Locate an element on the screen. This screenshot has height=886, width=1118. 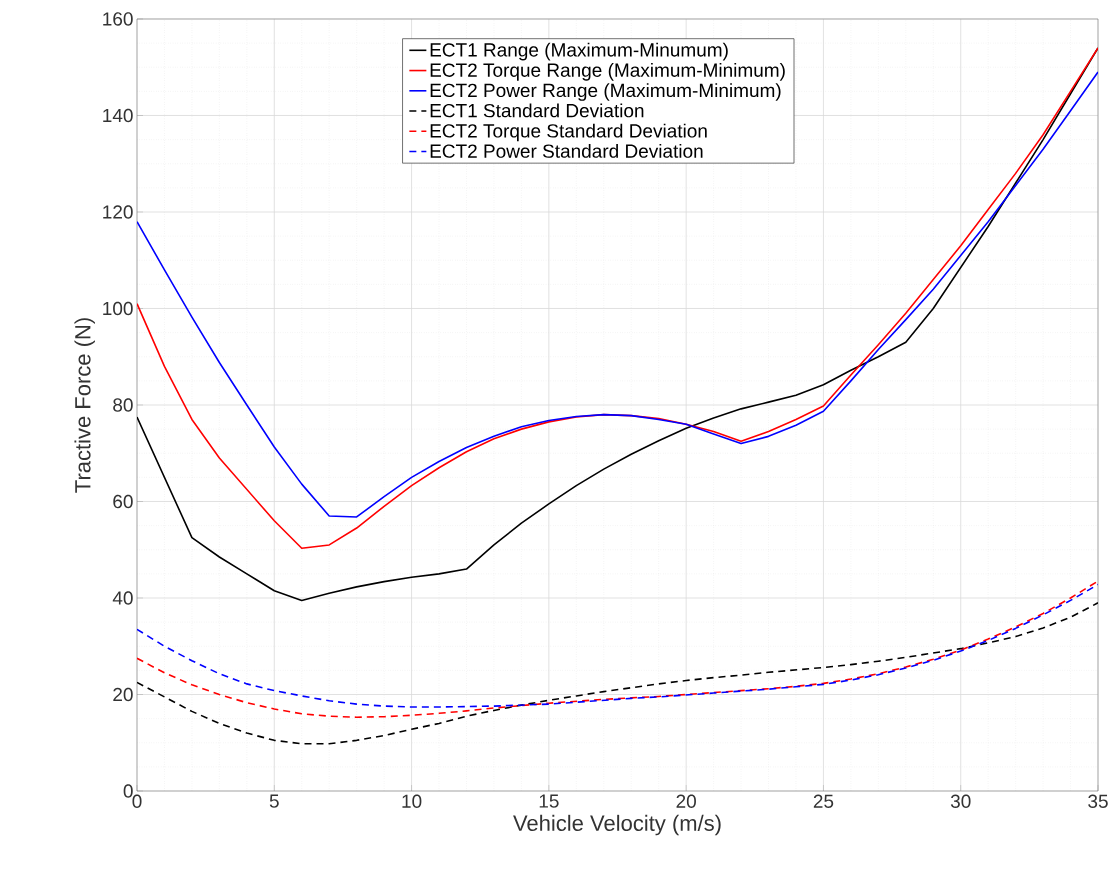
y-tick-label: 140 is located at coordinates (118, 115).